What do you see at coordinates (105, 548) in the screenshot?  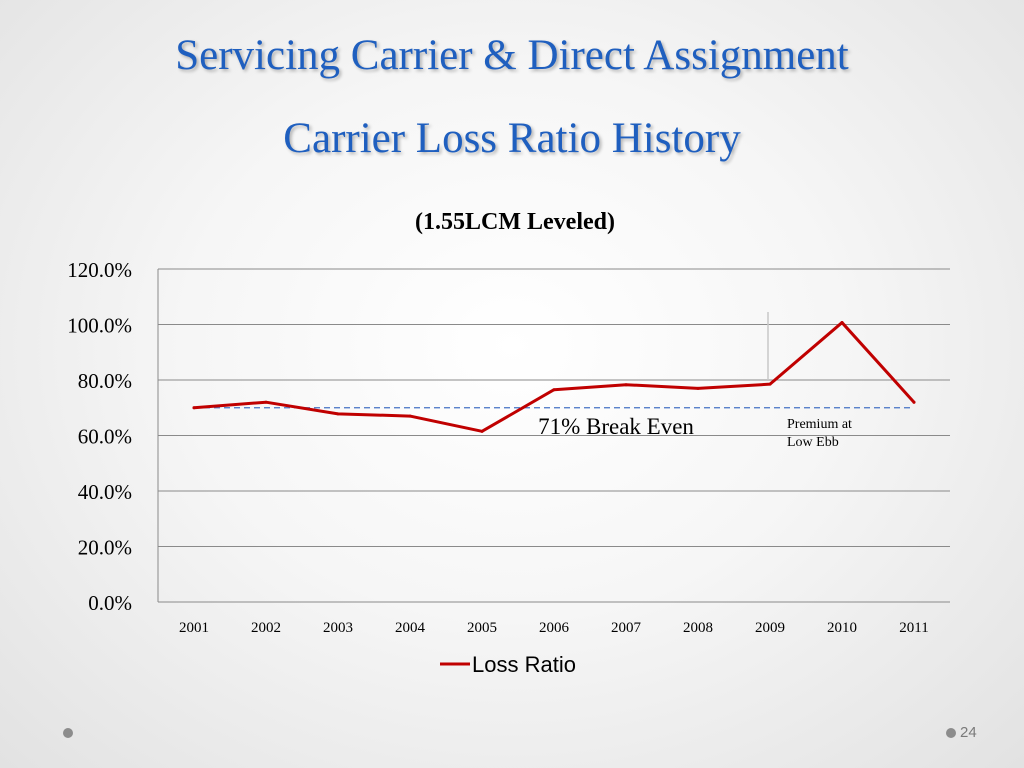 I see `y-tick-label: 20.0%` at bounding box center [105, 548].